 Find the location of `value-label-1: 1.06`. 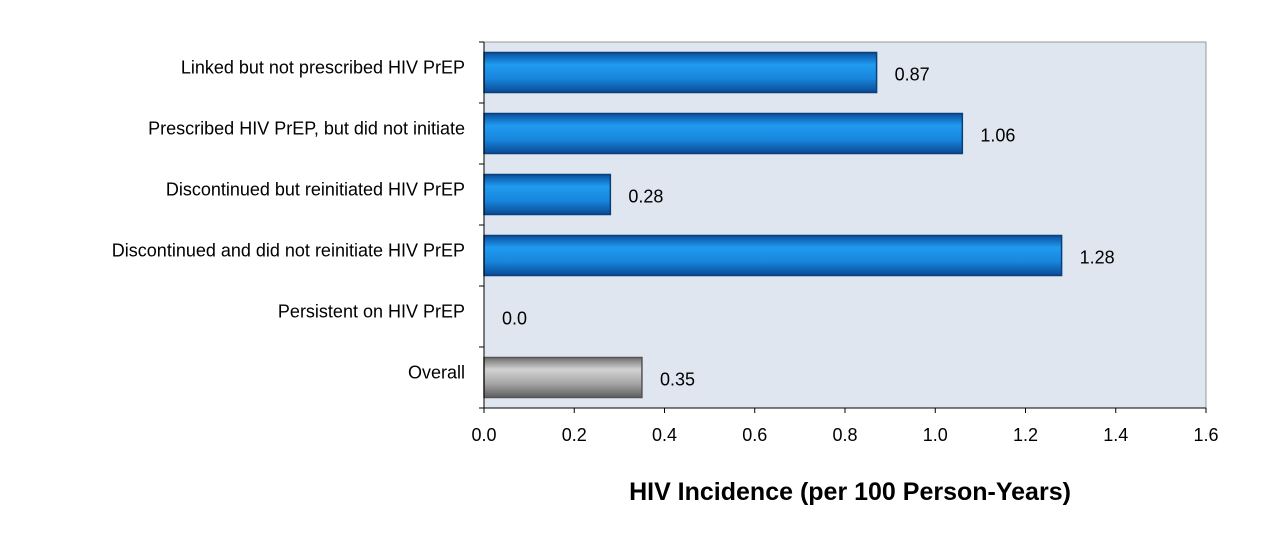

value-label-1: 1.06 is located at coordinates (997, 136).